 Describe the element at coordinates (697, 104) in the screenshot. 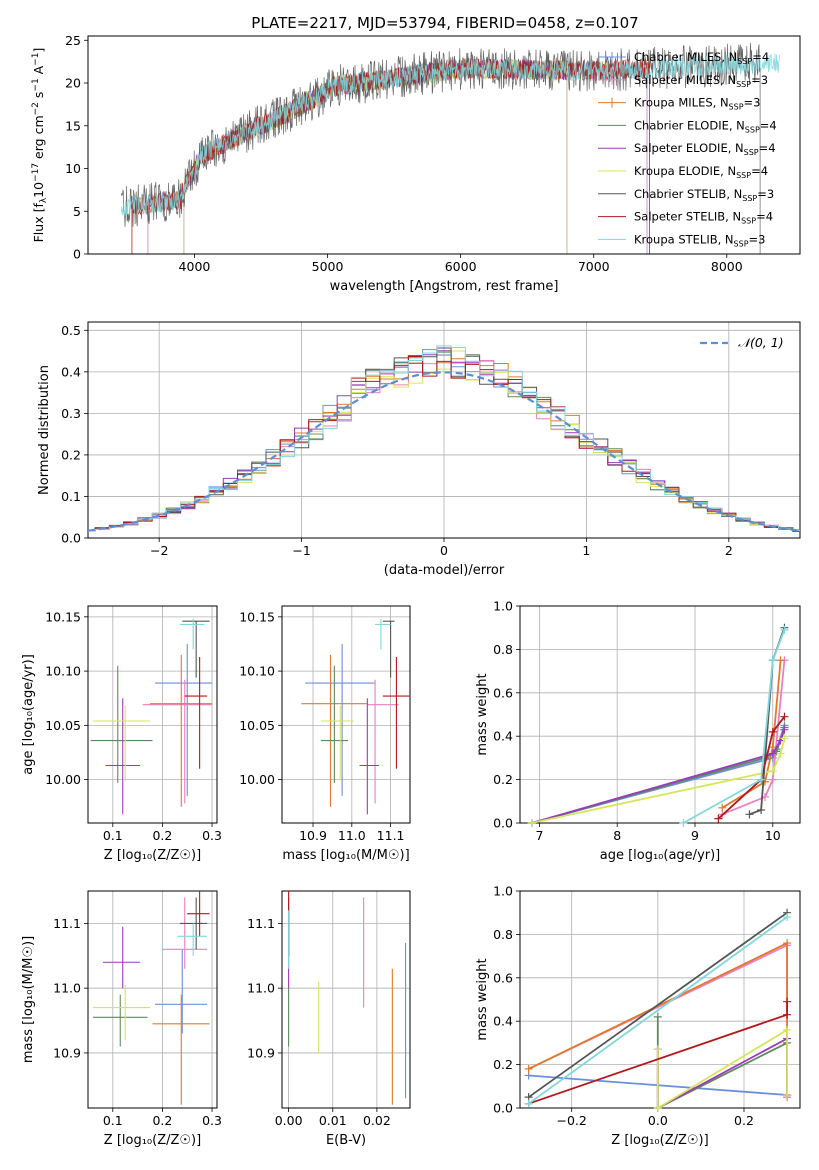

I see `legend-label: Kroupa MILES, NSSP=3` at that location.